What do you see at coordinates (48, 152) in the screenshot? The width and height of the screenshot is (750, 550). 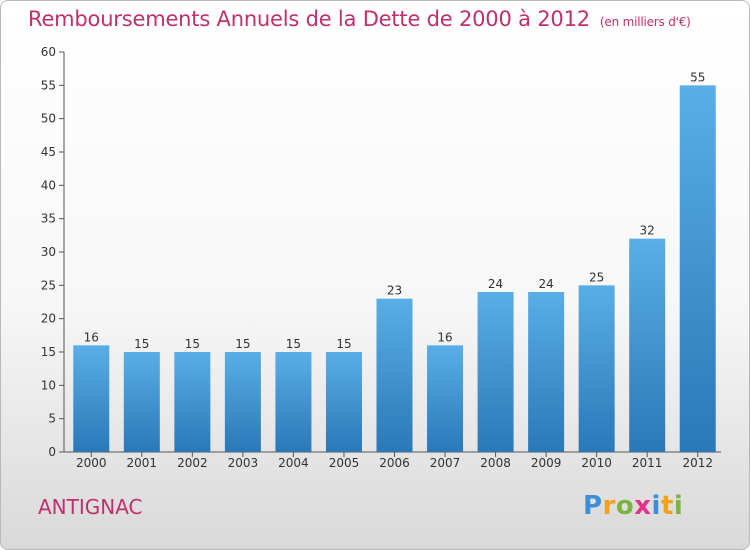 I see `y-tick-label: 45` at bounding box center [48, 152].